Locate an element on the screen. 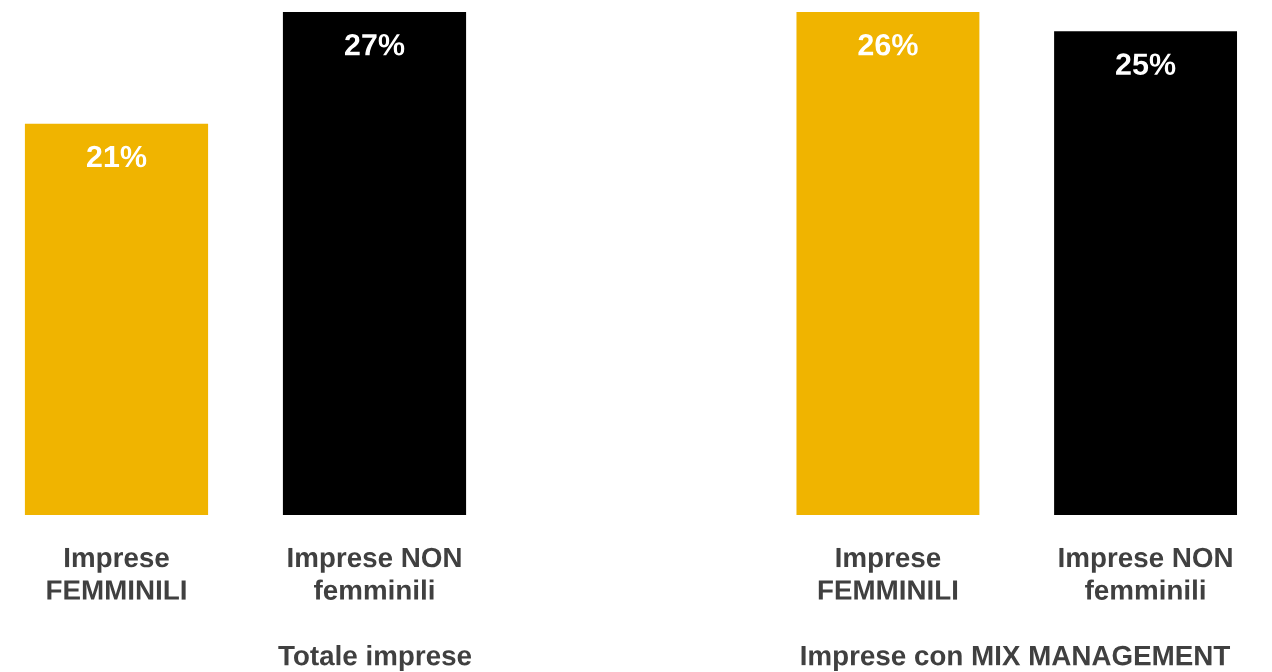 This screenshot has height=672, width=1272. data-label: 27% is located at coordinates (374, 44).